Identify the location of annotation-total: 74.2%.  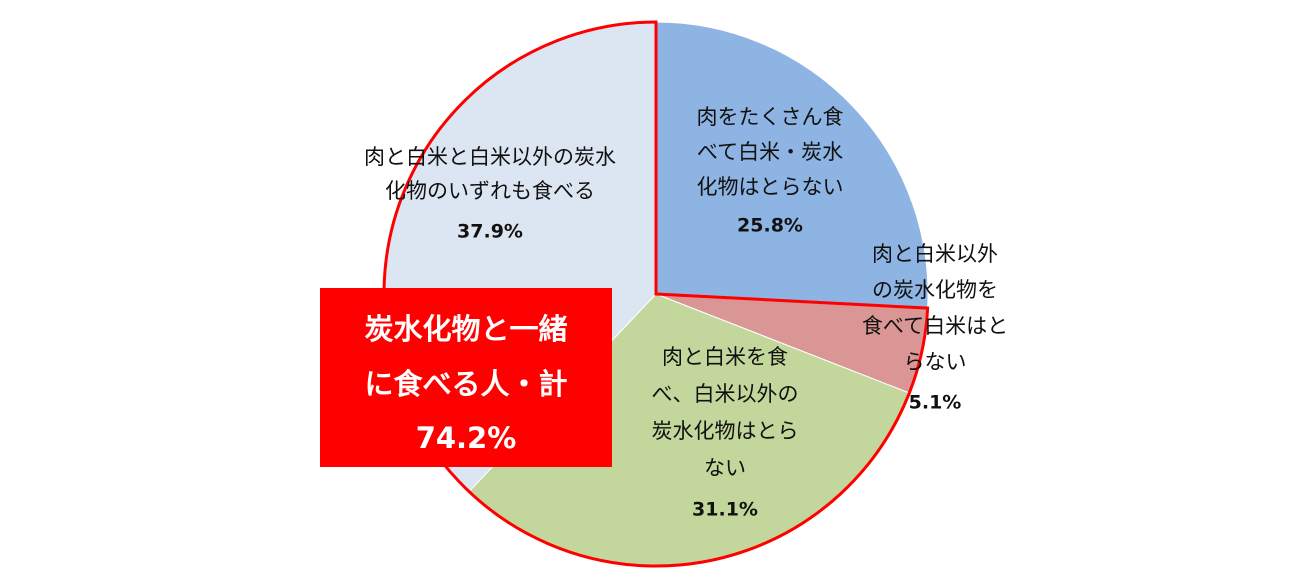
(466, 438).